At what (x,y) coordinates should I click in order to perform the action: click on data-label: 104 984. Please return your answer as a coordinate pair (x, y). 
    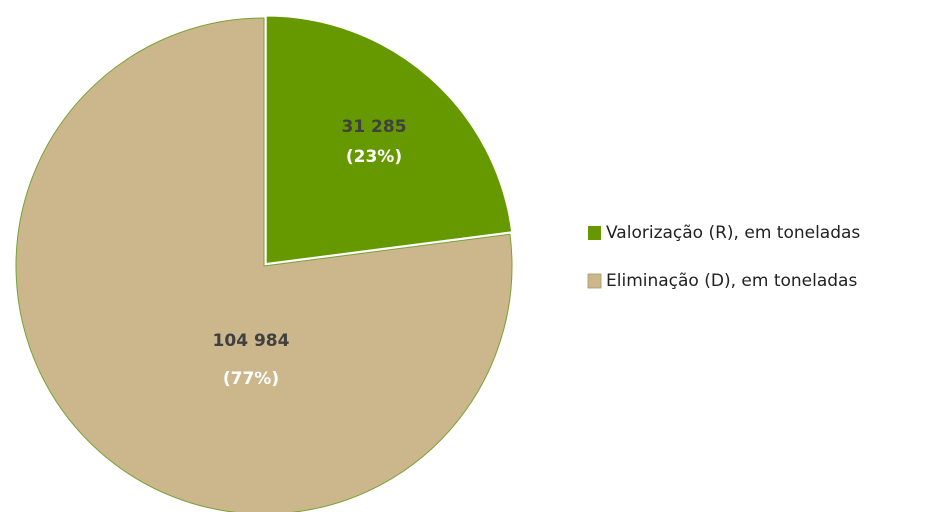
    Looking at the image, I should click on (251, 341).